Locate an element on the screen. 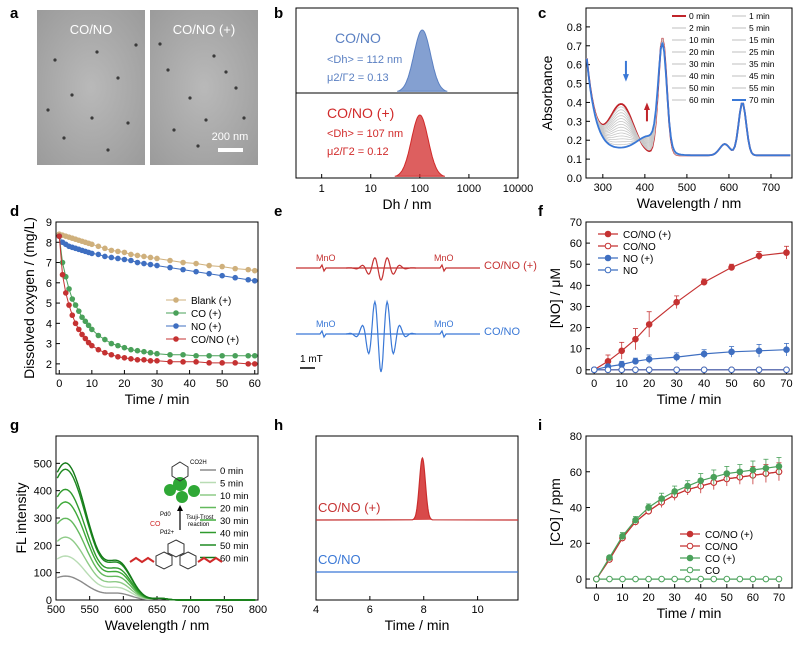 The width and height of the screenshot is (800, 646). f-chart-xtick-label: 20 is located at coordinates (649, 384).